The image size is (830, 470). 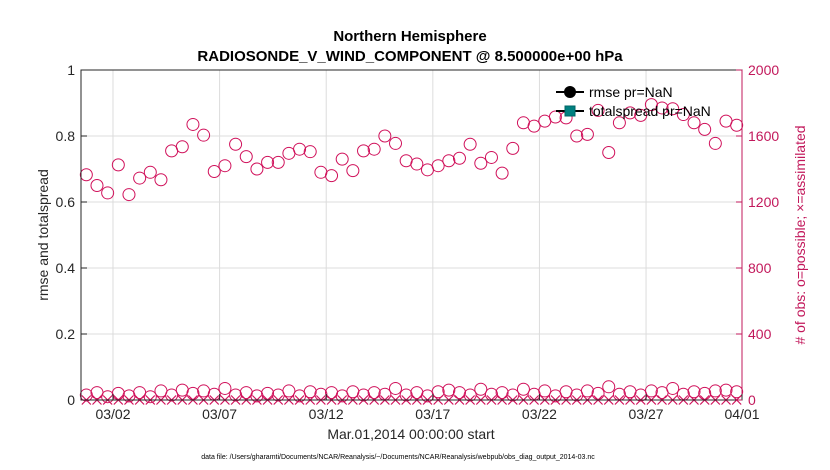 What do you see at coordinates (570, 92) in the screenshot?
I see `legend-rmse-marker` at bounding box center [570, 92].